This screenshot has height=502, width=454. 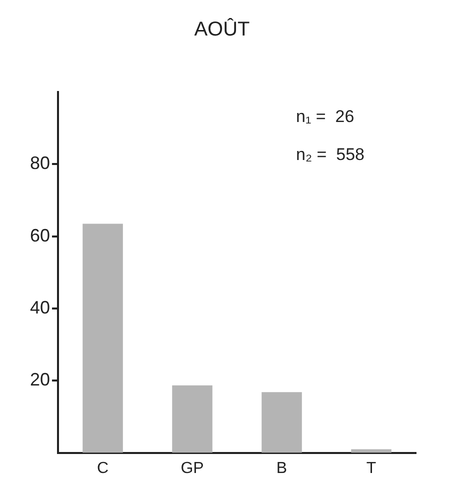 I want to click on x-tick-label: GP, so click(x=192, y=468).